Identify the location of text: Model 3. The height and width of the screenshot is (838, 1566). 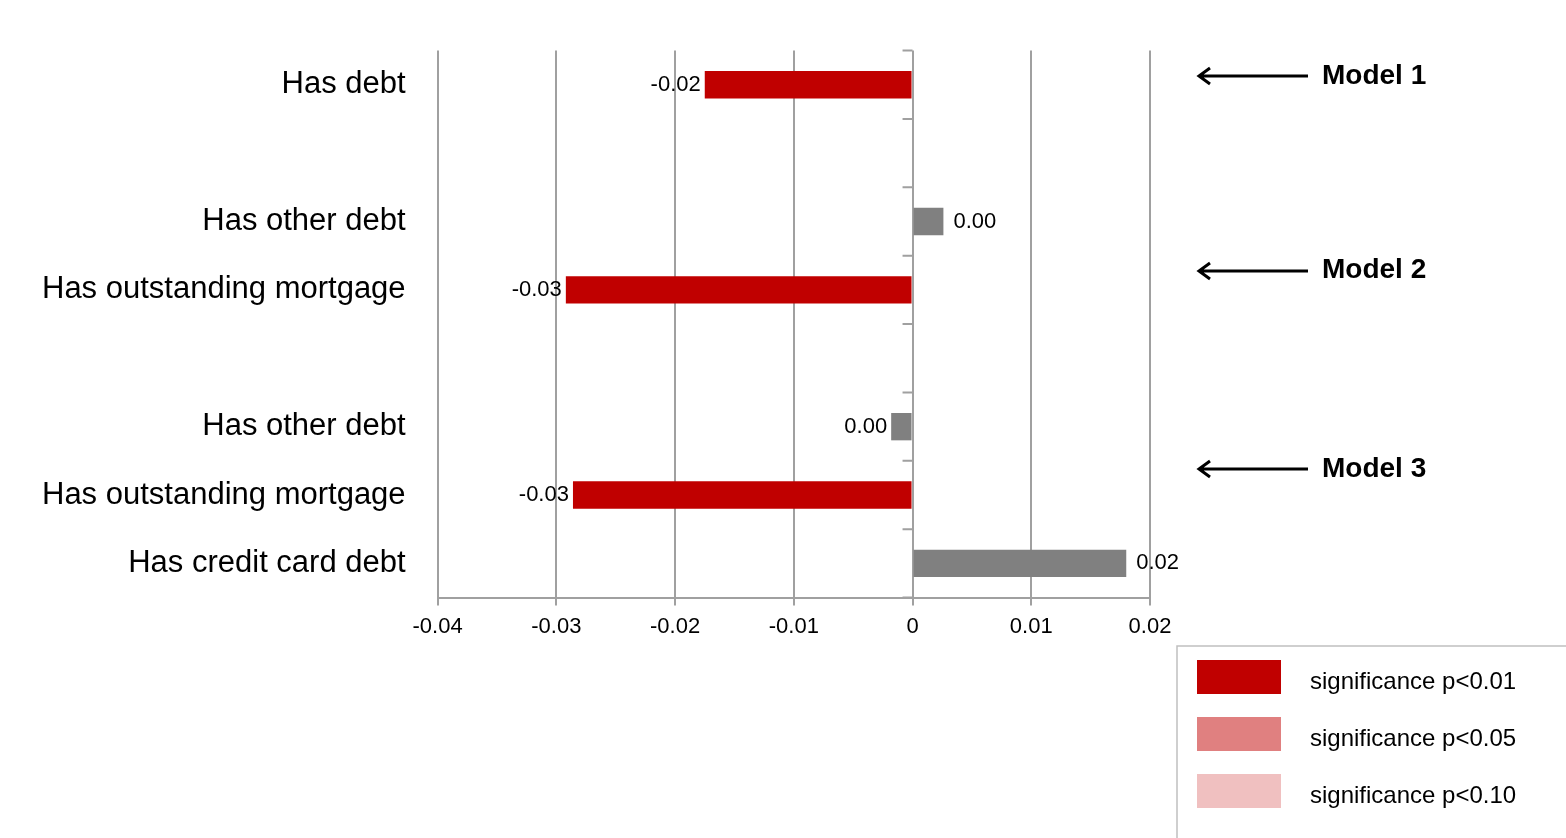
(1374, 467).